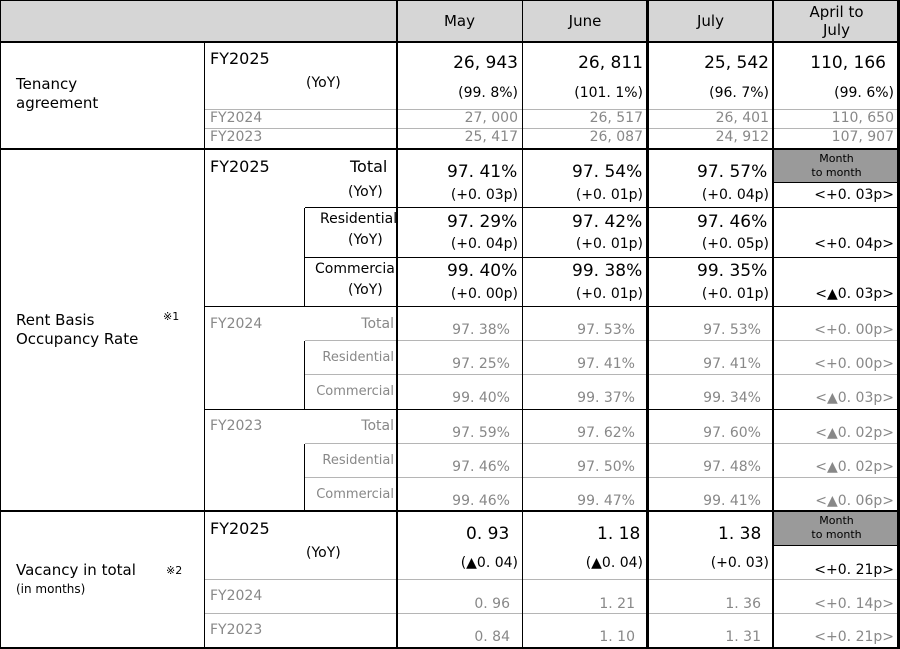  I want to click on occupancy-month-to-month-badge: Month to month, so click(836, 166).